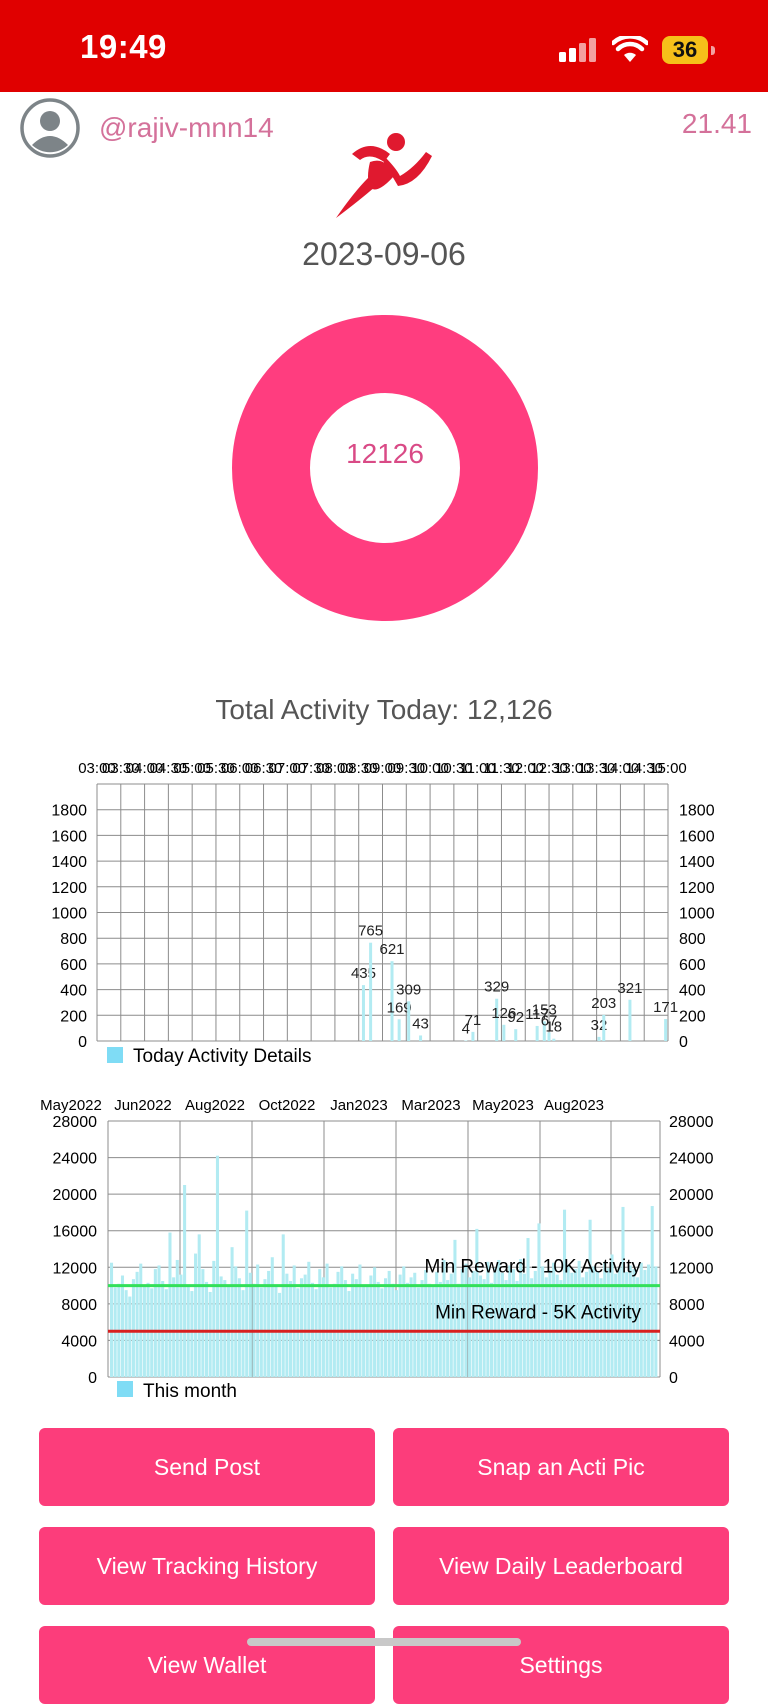  What do you see at coordinates (145, 768) in the screenshot?
I see `x-tick-label: 04:00` at bounding box center [145, 768].